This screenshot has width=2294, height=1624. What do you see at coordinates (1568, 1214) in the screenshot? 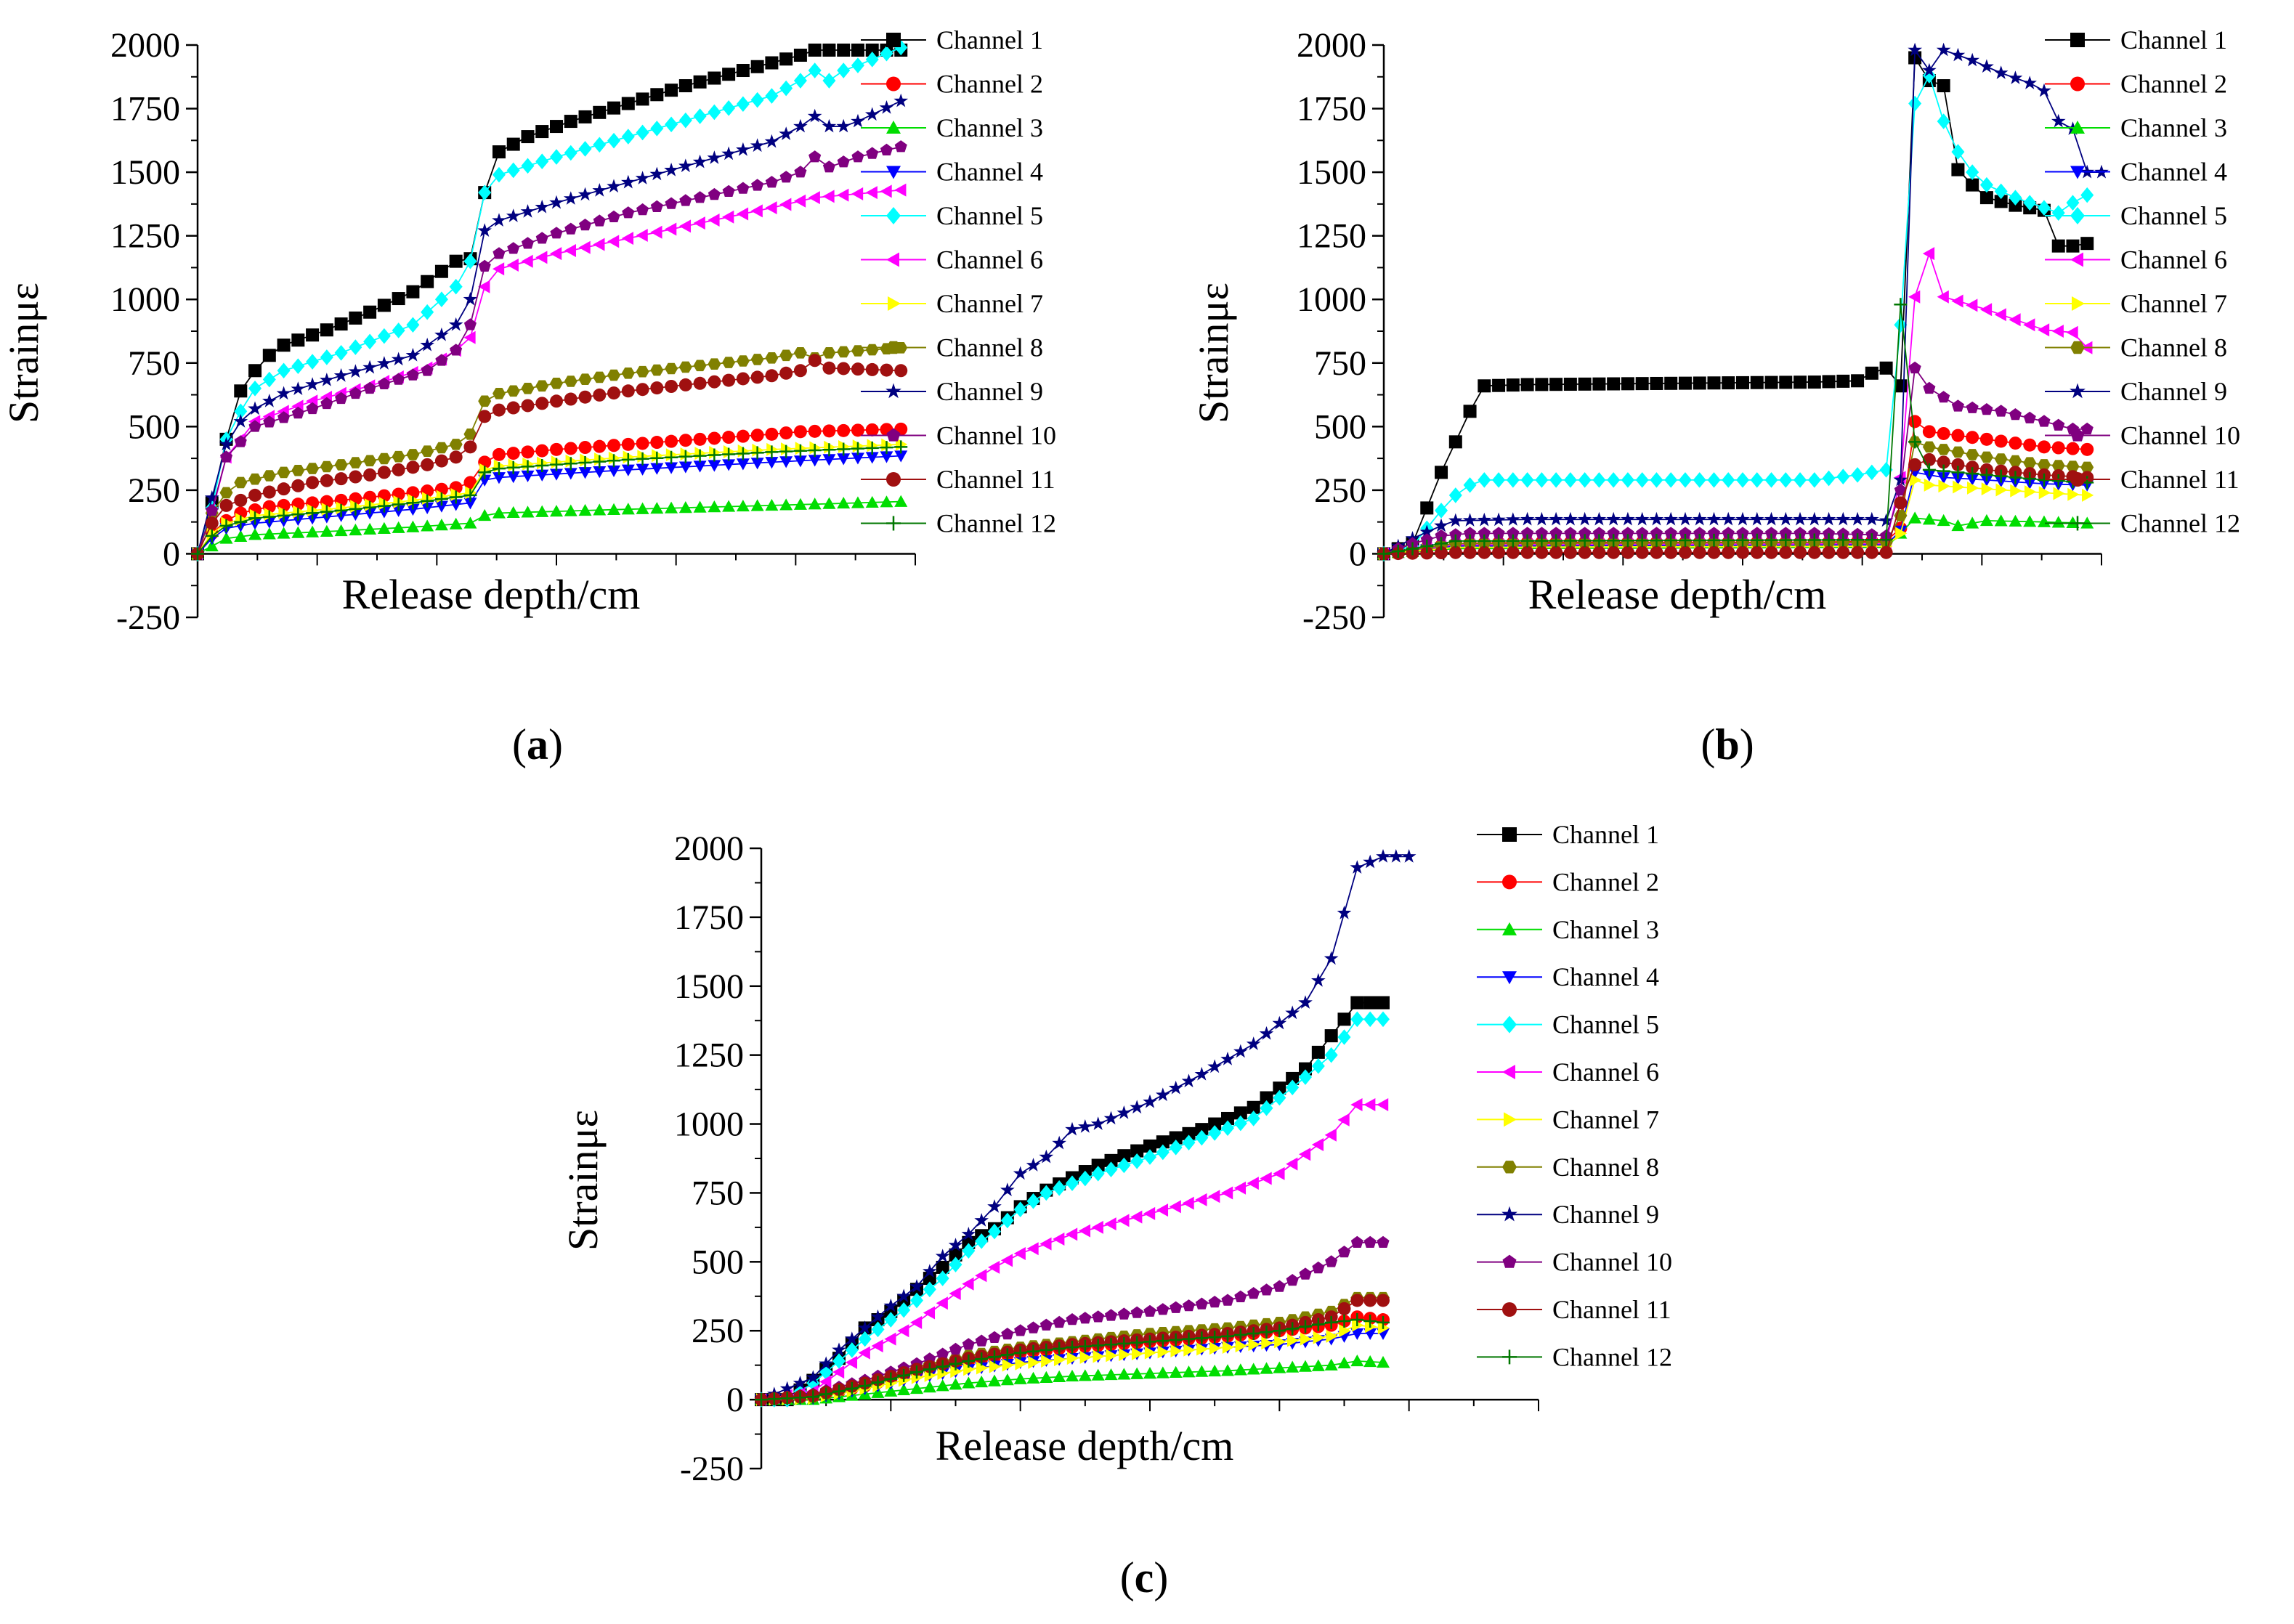
I see `legend-item: Channel 9` at bounding box center [1568, 1214].